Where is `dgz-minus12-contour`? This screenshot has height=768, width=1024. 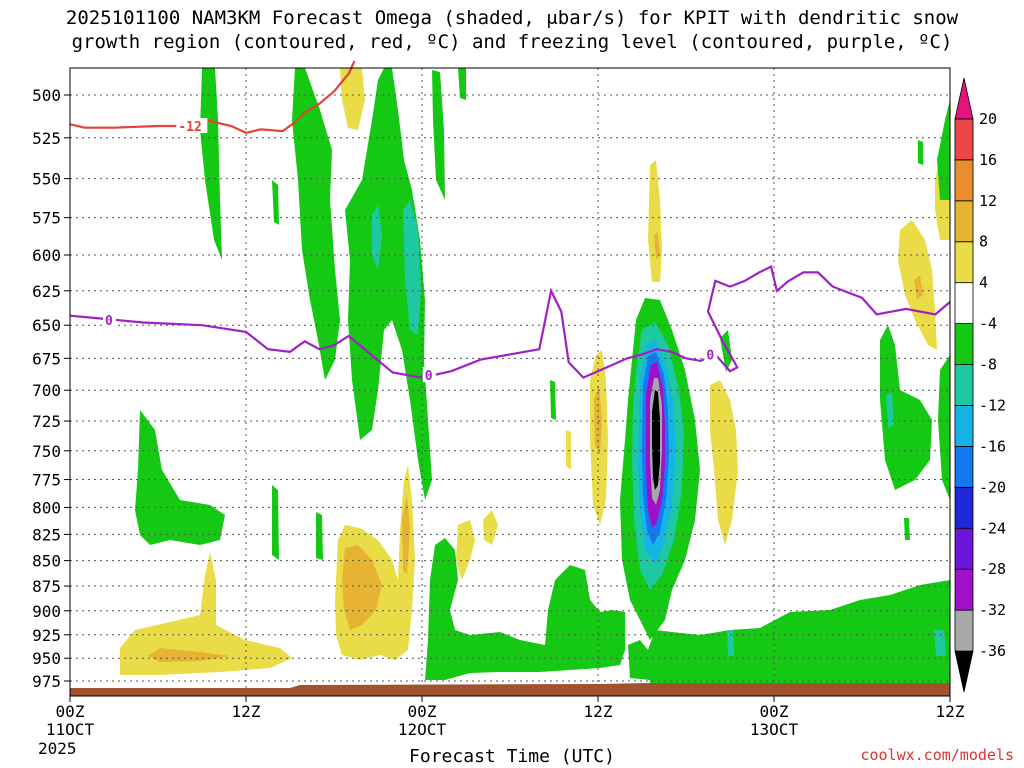 dgz-minus12-contour is located at coordinates (212, 97).